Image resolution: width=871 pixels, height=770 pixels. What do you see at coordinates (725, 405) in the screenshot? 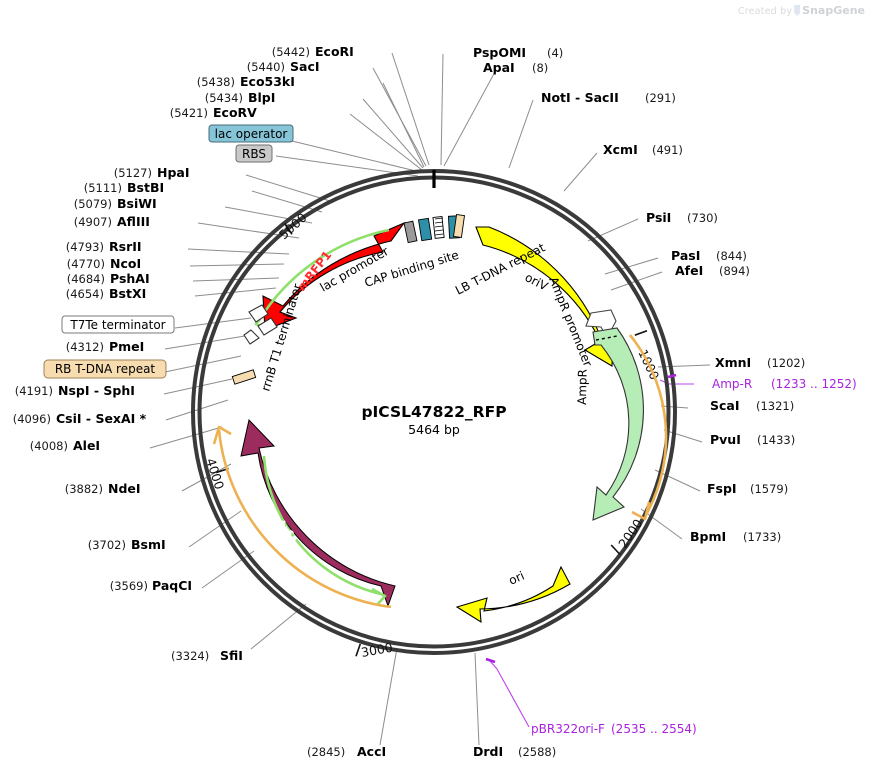
I see `enzyme-name: ScaI` at bounding box center [725, 405].